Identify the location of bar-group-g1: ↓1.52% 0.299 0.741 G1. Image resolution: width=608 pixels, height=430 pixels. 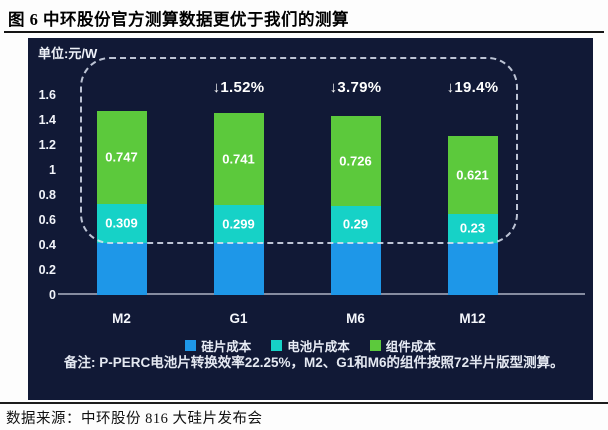
(238, 202).